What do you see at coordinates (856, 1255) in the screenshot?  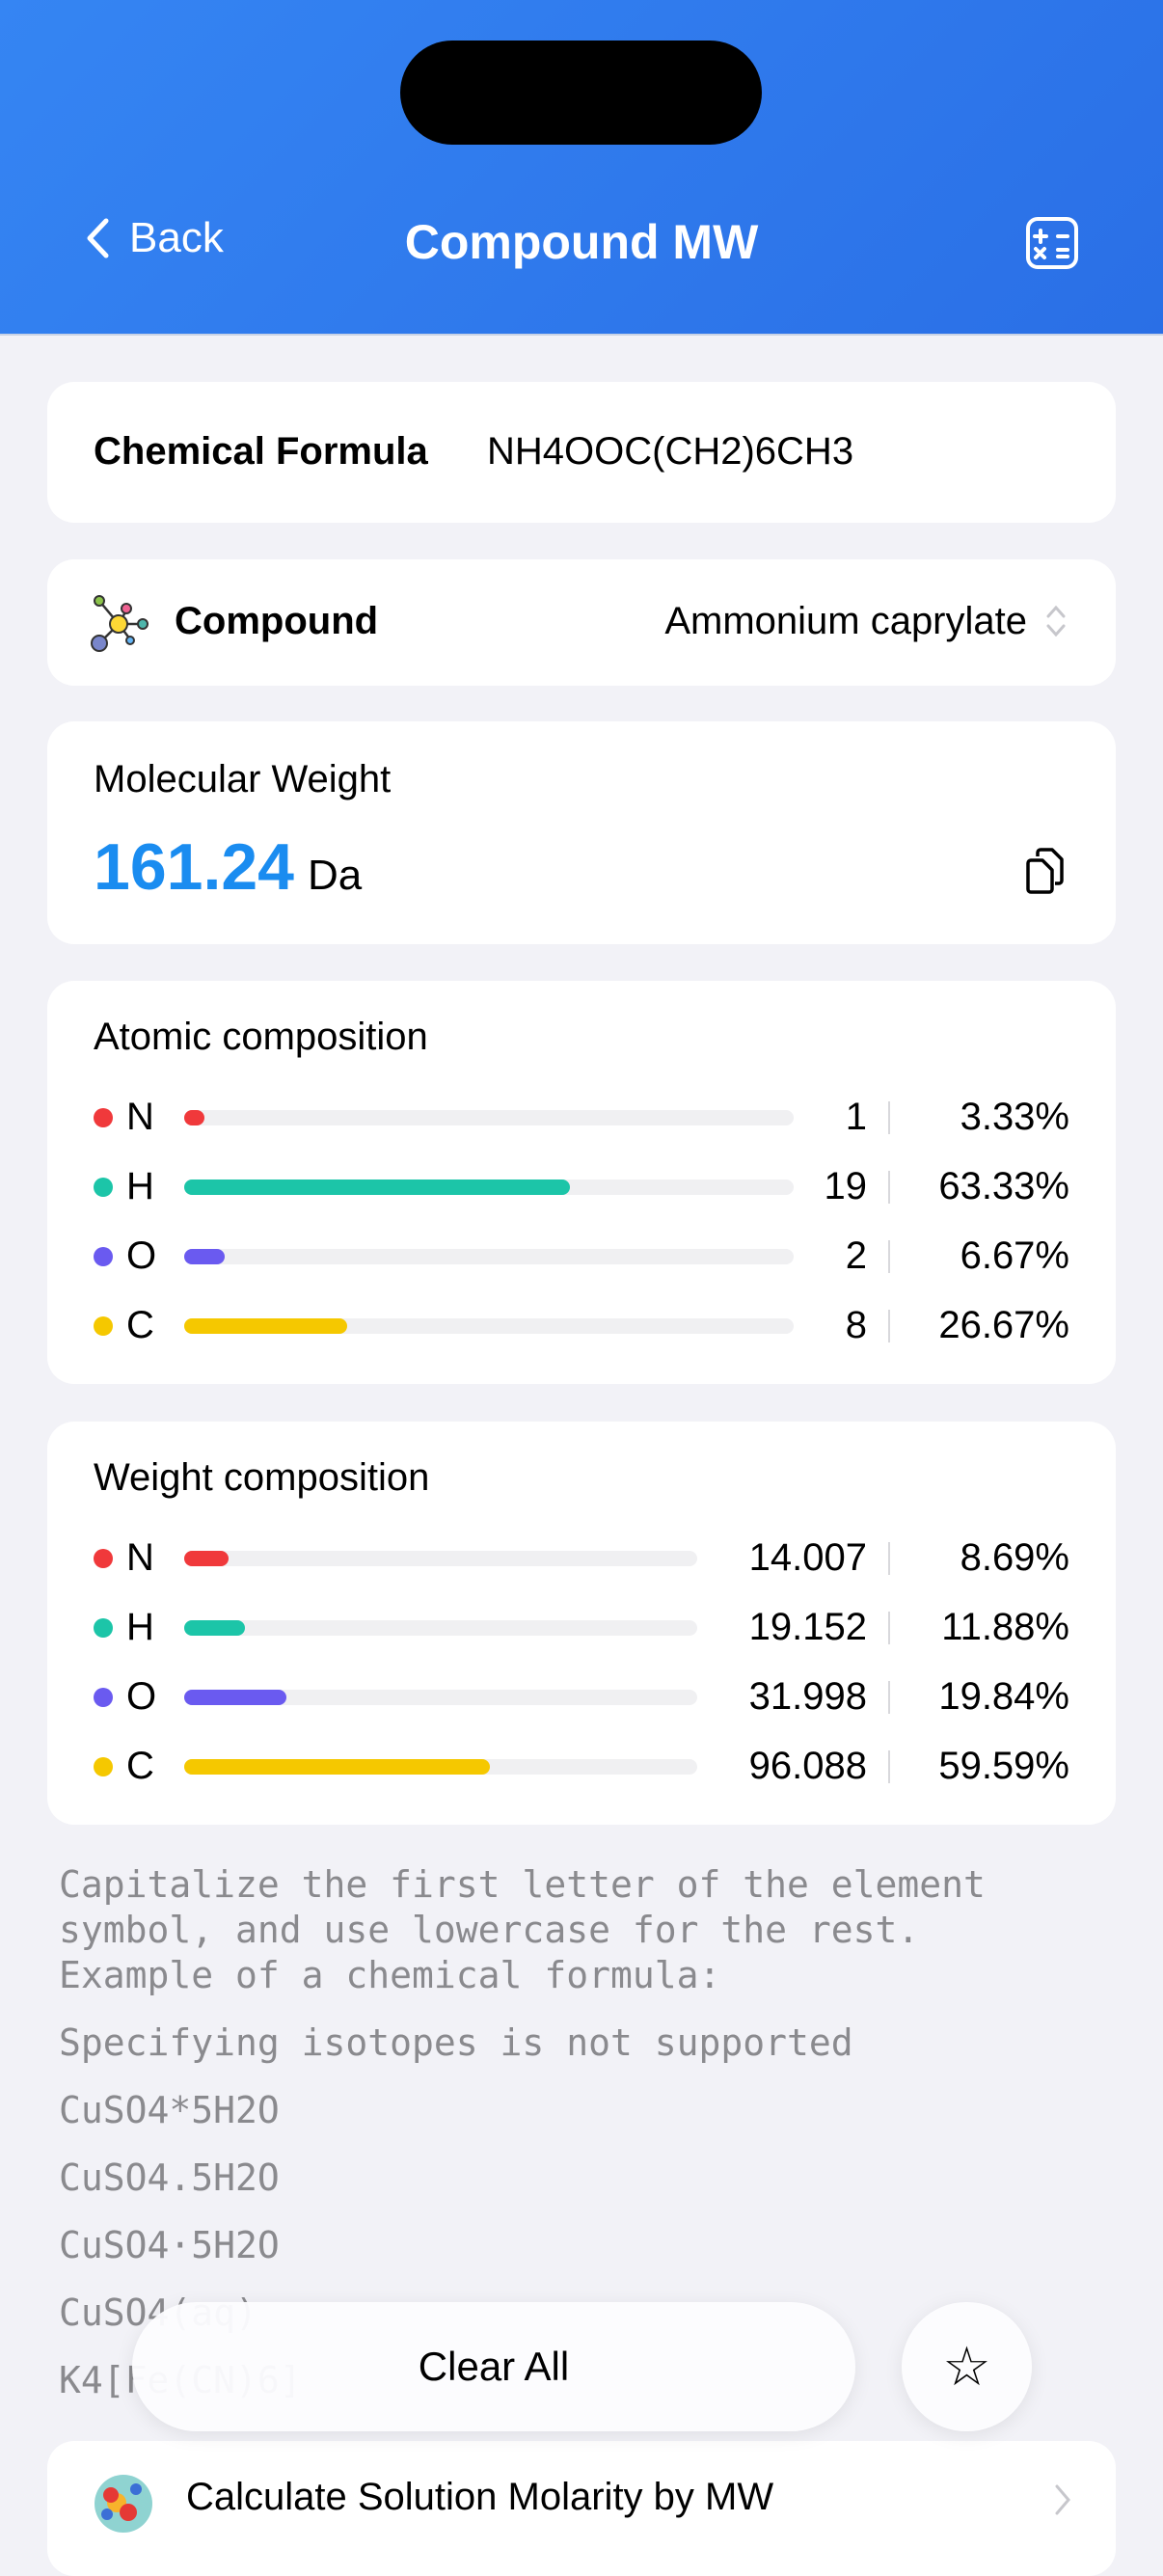 I see `atom-count: 2` at bounding box center [856, 1255].